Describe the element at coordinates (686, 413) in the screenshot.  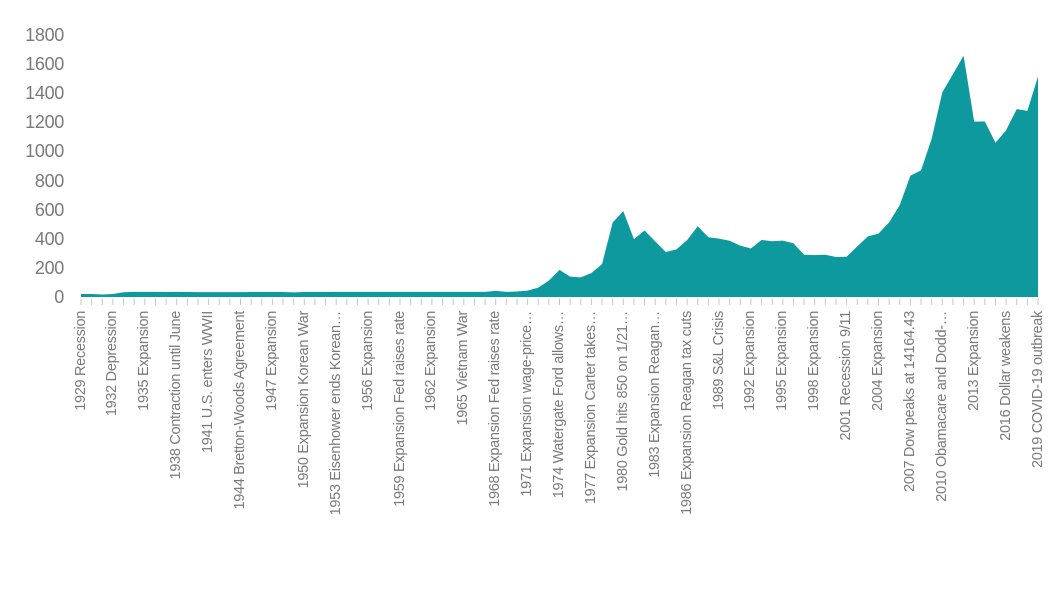
I see `x-axis-label: 1986 Expansion Reagan tax cuts` at that location.